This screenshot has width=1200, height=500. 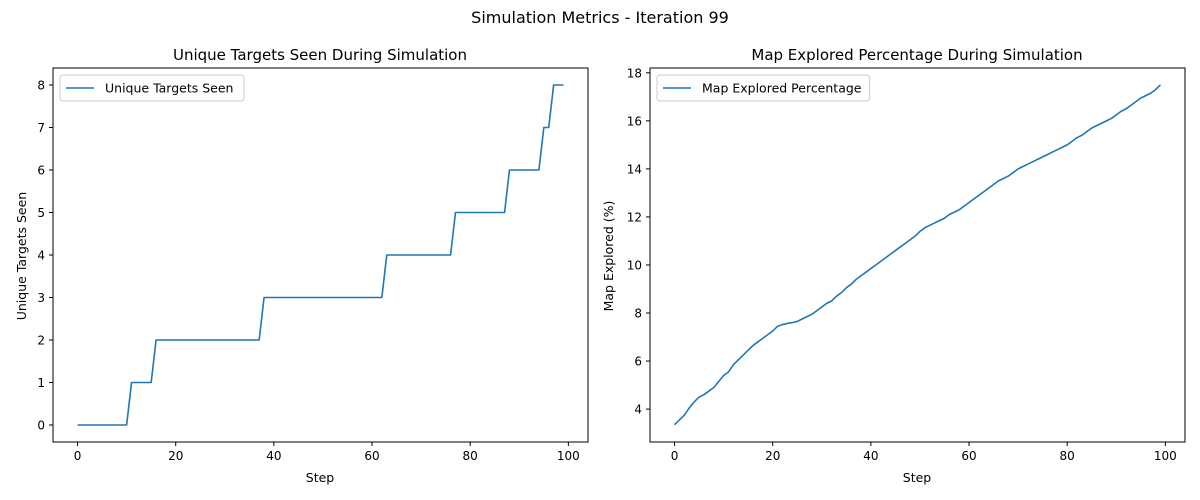 What do you see at coordinates (782, 88) in the screenshot?
I see `right-chart-legend-label: Map Explored Percentage` at bounding box center [782, 88].